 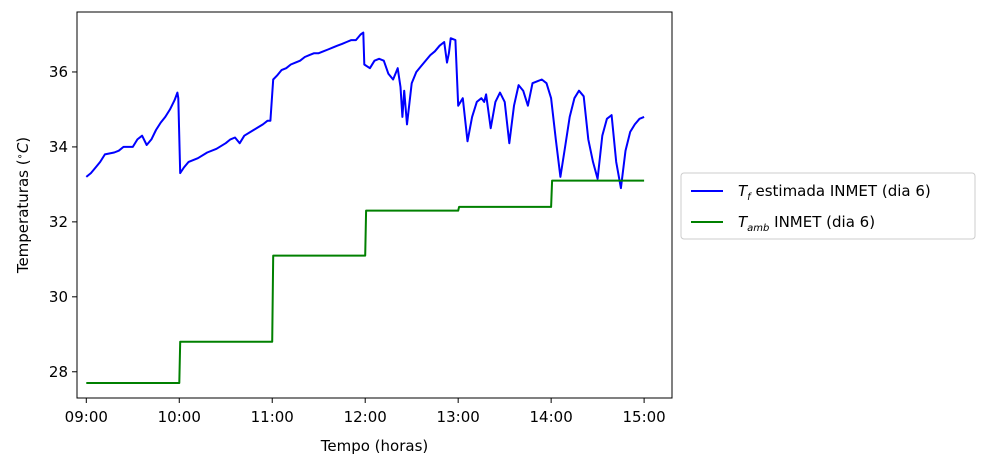 What do you see at coordinates (23, 205) in the screenshot?
I see `y-axis-label: Temperaturas (∘C)` at bounding box center [23, 205].